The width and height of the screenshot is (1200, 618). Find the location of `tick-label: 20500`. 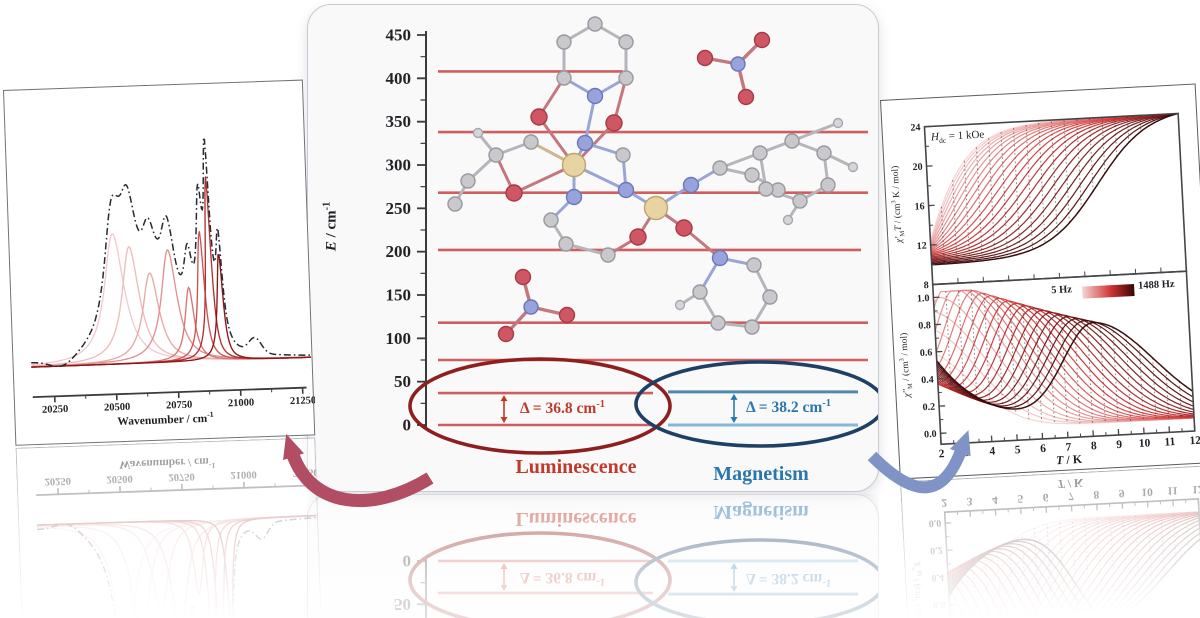

tick-label: 20500 is located at coordinates (117, 408).